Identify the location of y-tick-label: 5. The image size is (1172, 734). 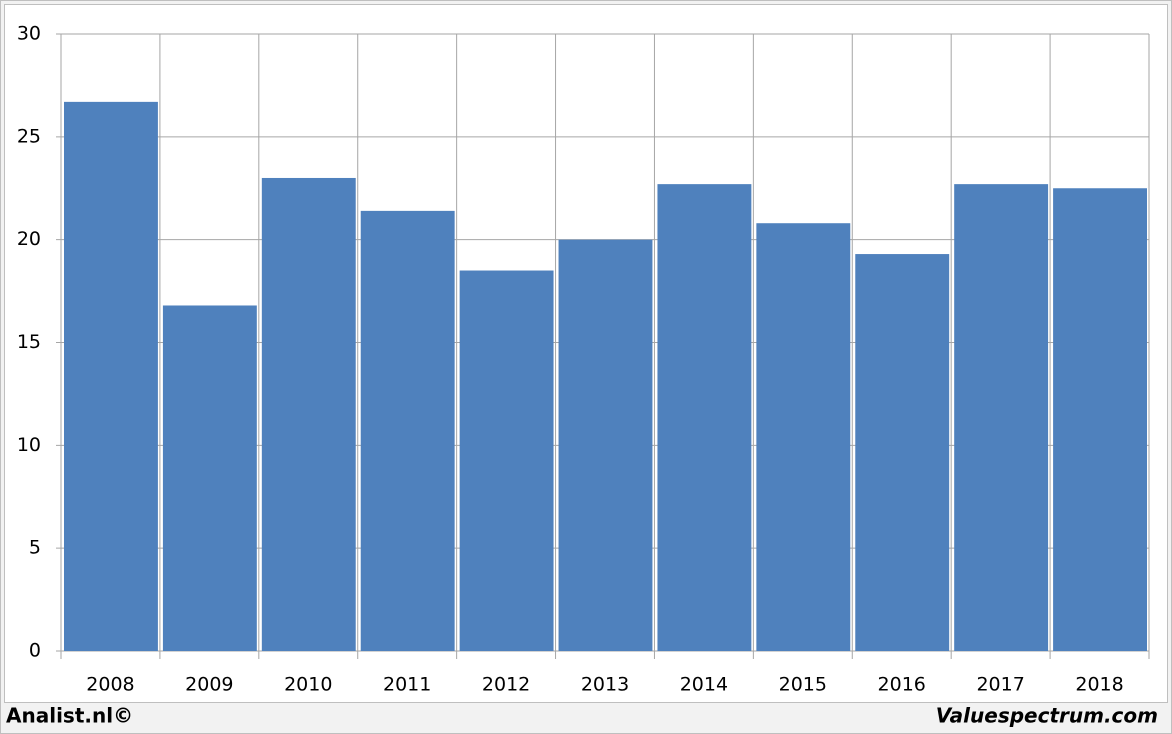
(35, 548).